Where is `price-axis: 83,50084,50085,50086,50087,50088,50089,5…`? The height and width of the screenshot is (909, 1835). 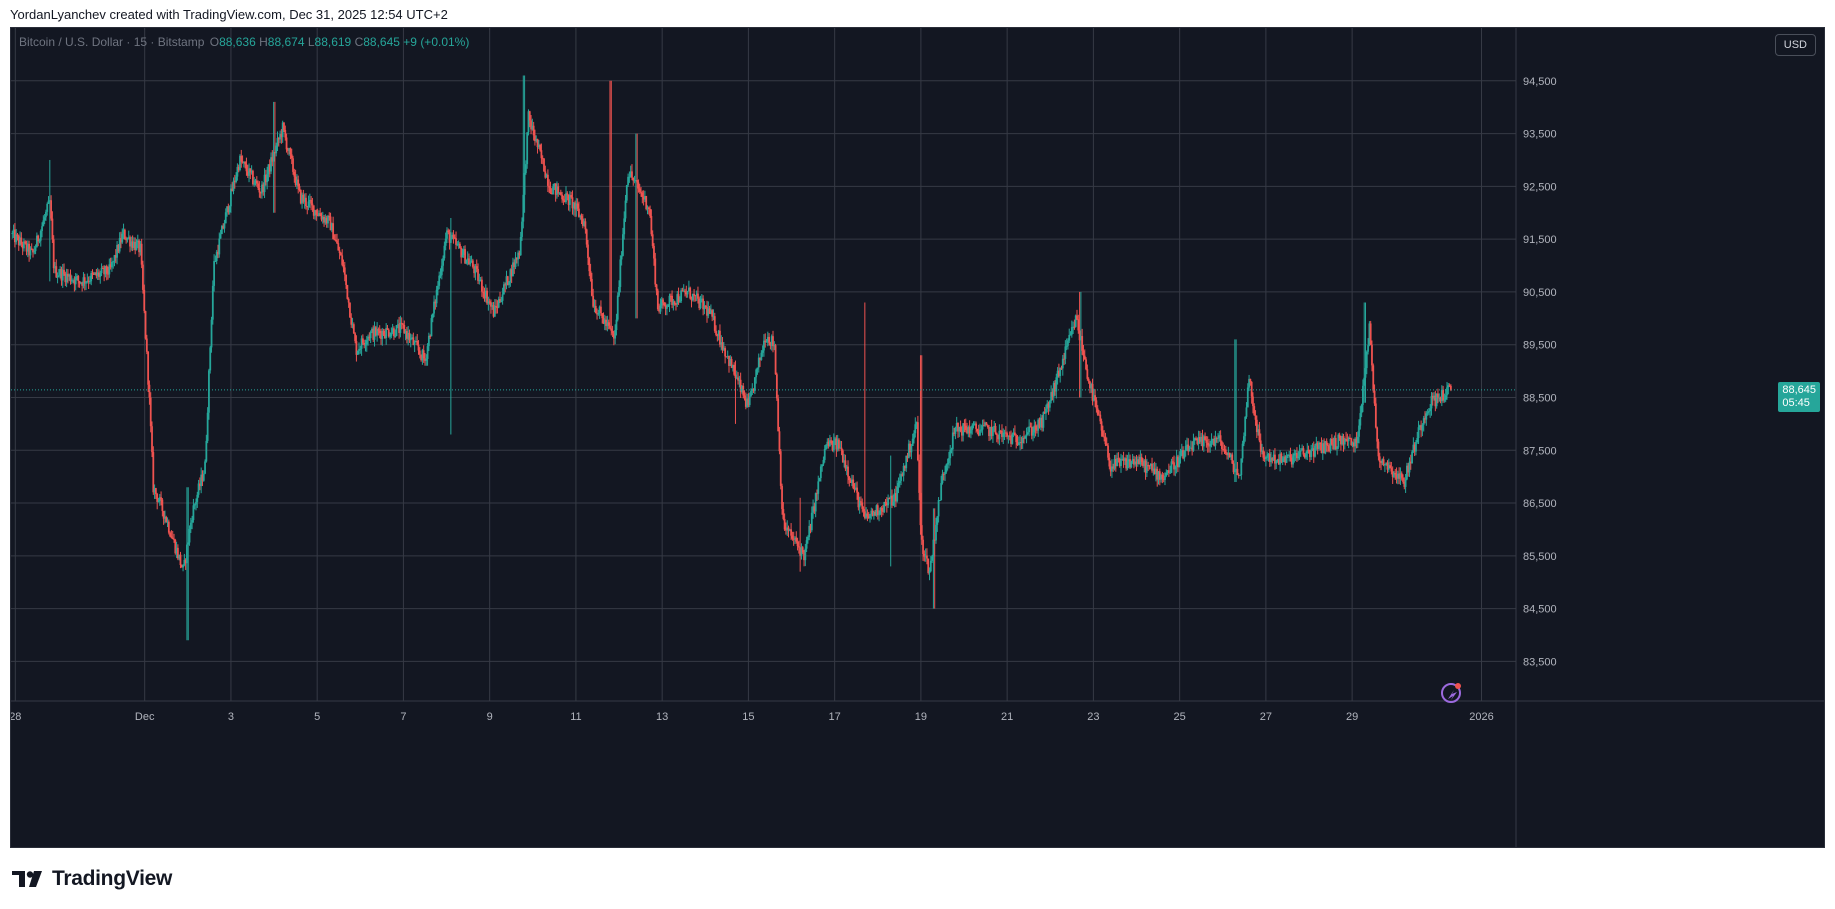
price-axis: 83,50084,50085,50086,50087,50088,50089,5… is located at coordinates (1540, 372).